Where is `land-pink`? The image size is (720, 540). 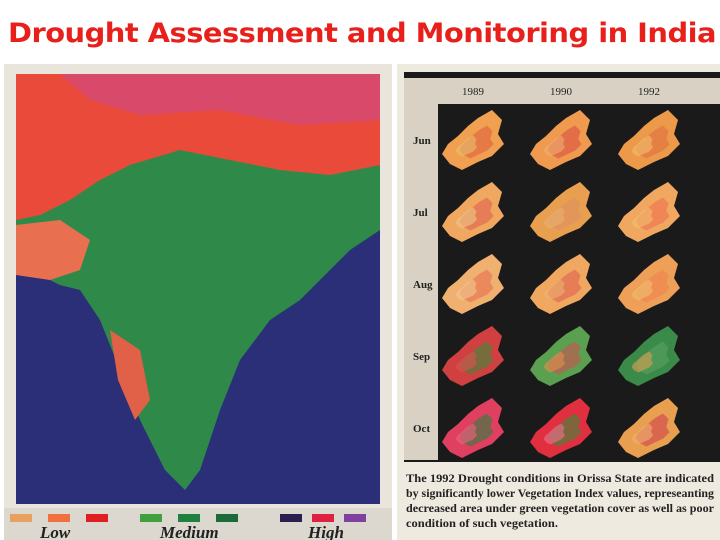 land-pink is located at coordinates (220, 99).